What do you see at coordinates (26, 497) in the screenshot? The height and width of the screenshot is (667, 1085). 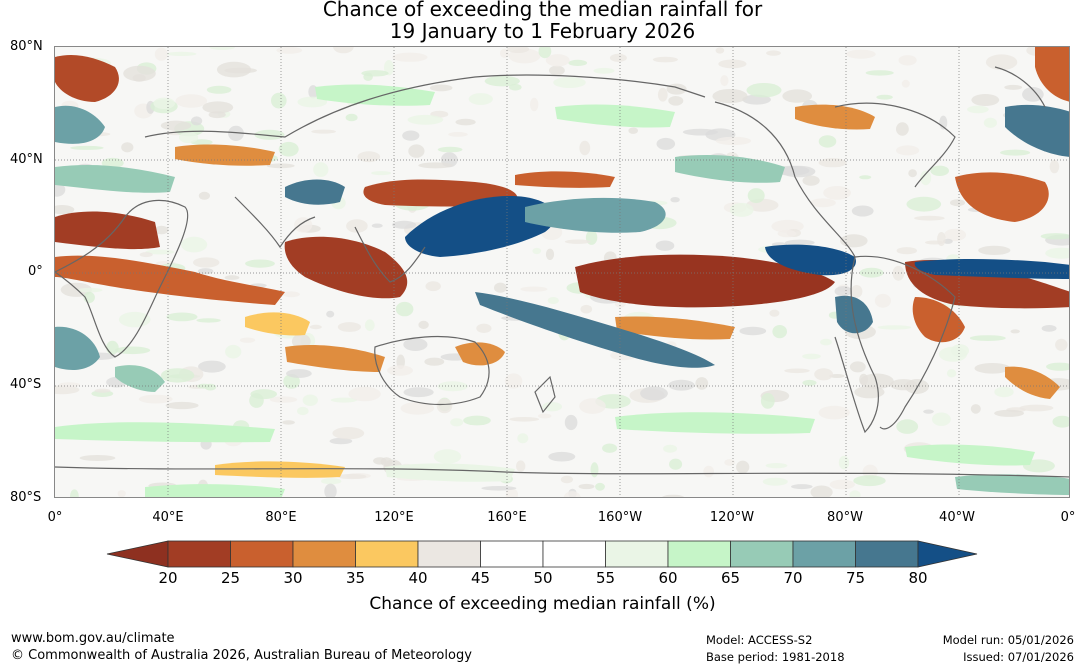 I see `lat-label-80s: 80°S` at bounding box center [26, 497].